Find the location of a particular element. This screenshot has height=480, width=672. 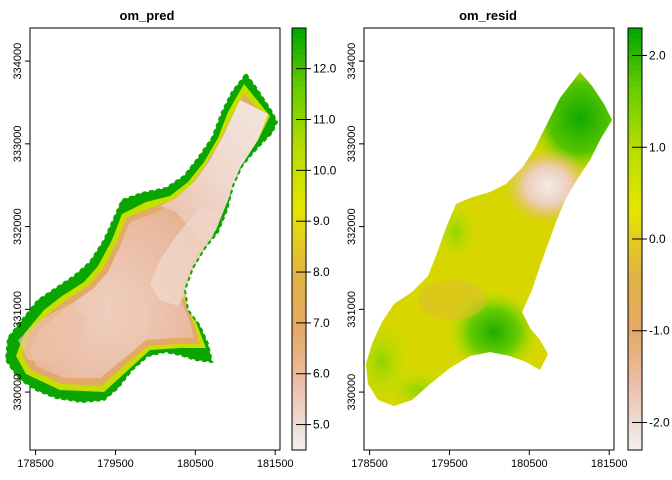

y-tick-label: 331000 is located at coordinates (352, 309).